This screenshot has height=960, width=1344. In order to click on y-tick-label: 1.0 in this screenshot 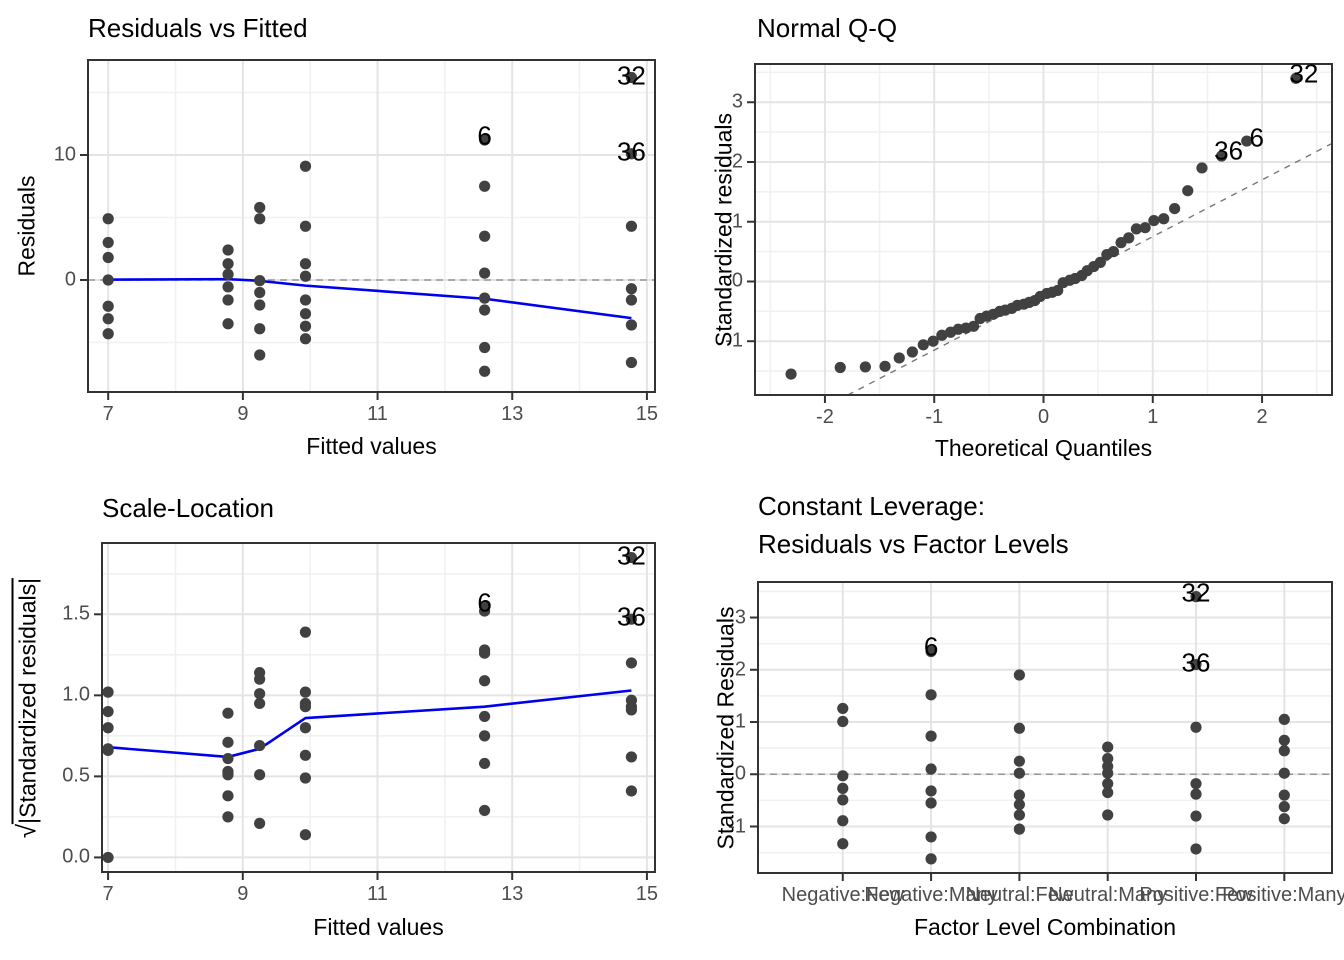, I will do `click(76, 694)`.